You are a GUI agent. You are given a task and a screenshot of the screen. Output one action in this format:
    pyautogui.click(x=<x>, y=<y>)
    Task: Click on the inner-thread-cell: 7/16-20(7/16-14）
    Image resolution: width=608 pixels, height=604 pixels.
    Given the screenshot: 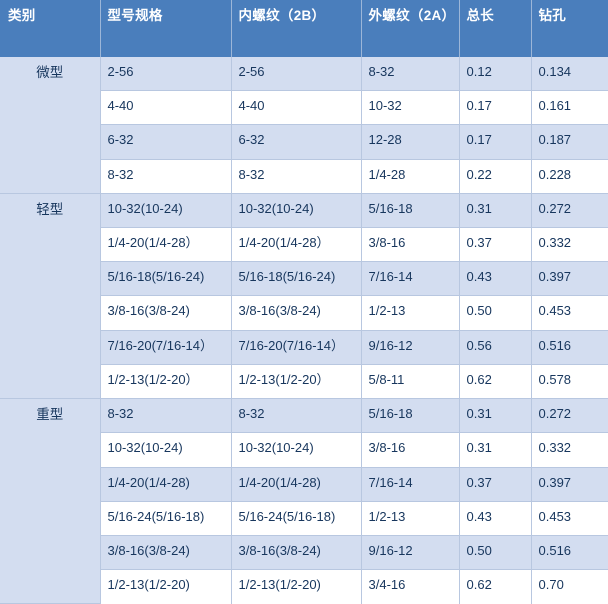 What is the action you would take?
    pyautogui.click(x=296, y=347)
    